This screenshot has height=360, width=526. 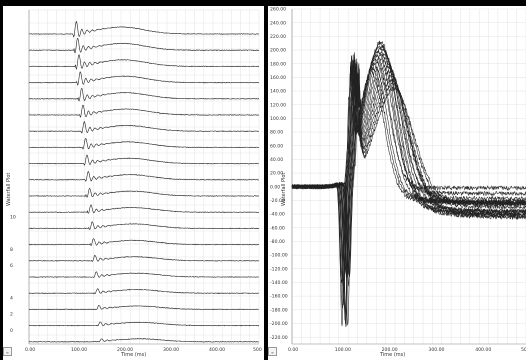 What do you see at coordinates (277, 215) in the screenshot?
I see `y-tick-label: -40.00` at bounding box center [277, 215].